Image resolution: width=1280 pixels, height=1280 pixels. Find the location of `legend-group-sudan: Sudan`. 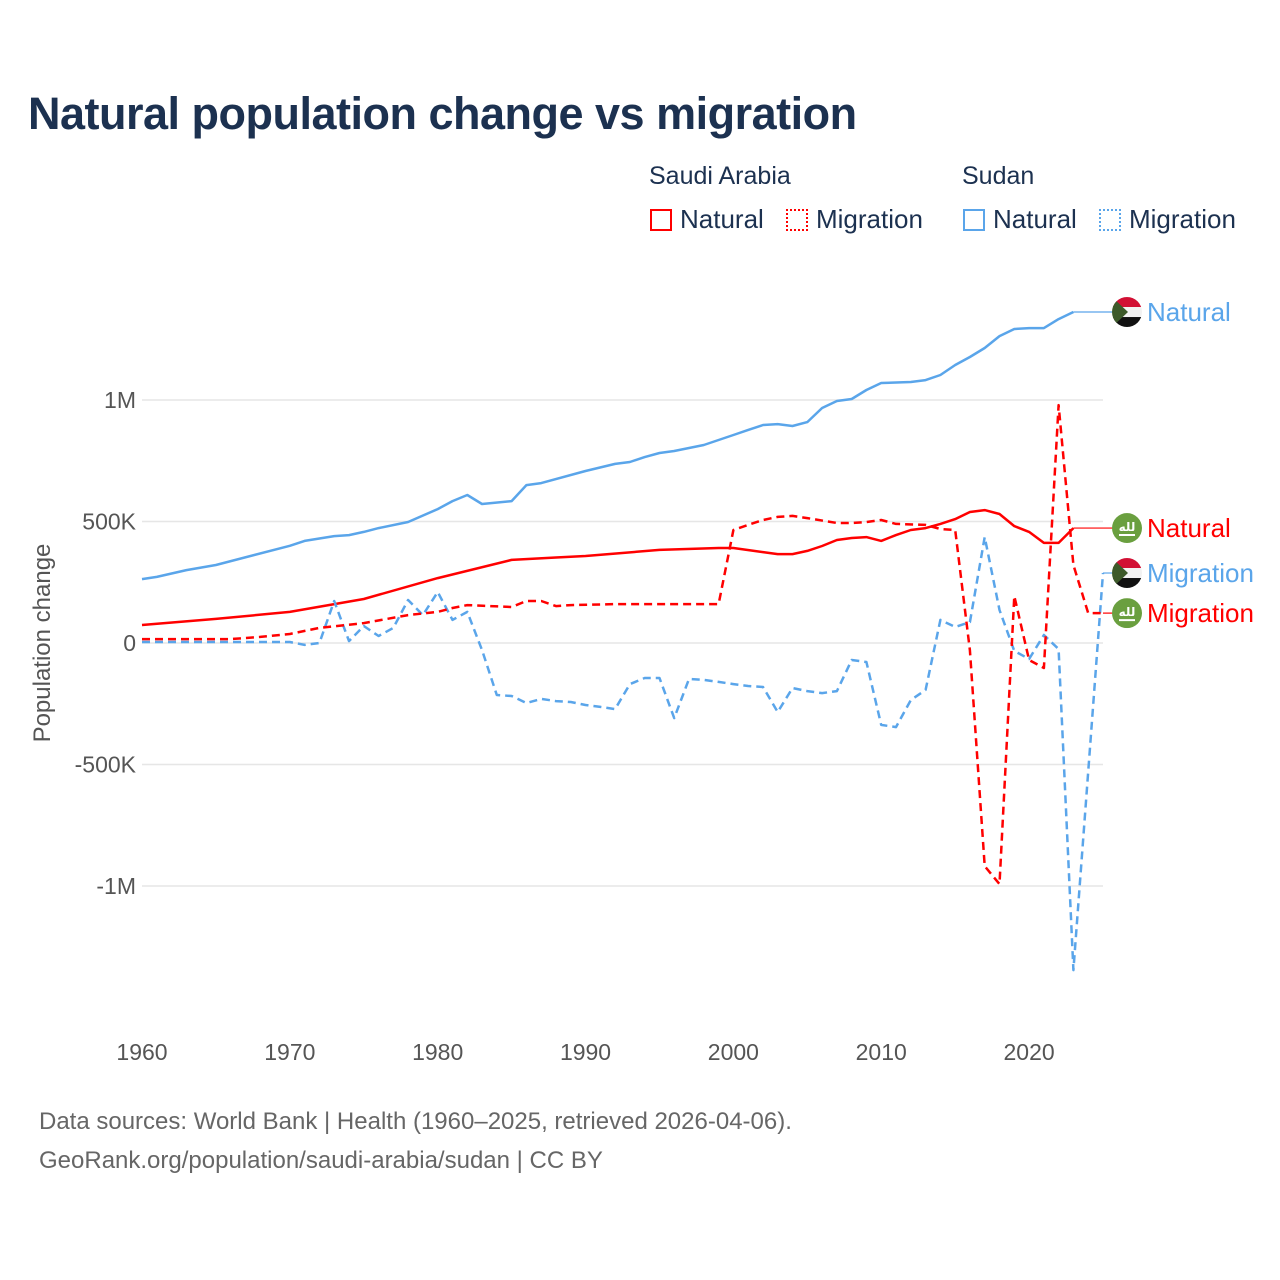

legend-group-sudan: Sudan is located at coordinates (998, 176).